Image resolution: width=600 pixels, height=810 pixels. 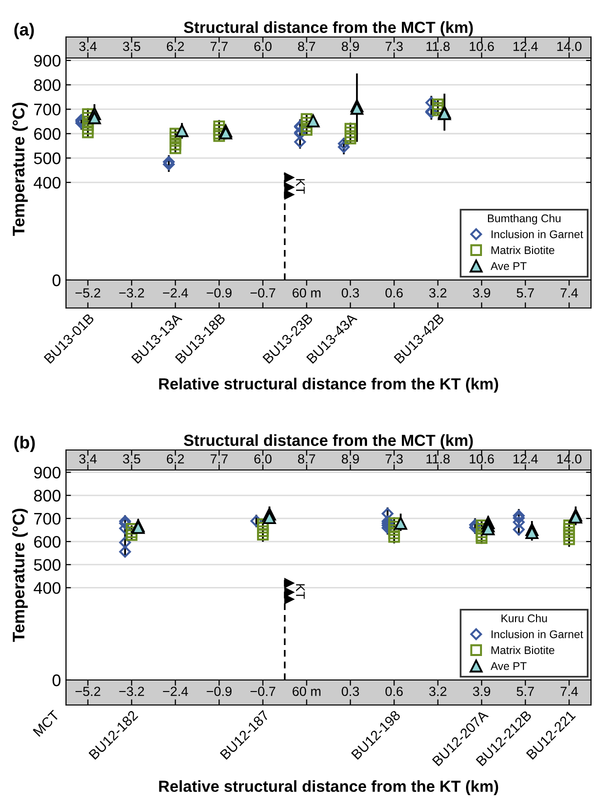 I want to click on legend-title: Kuru Chu, so click(x=524, y=618).